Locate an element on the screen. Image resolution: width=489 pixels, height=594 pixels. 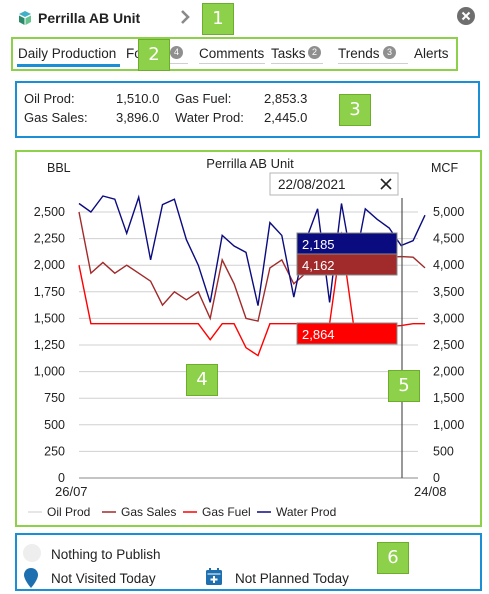
right-tick-label: 500 is located at coordinates (443, 451).